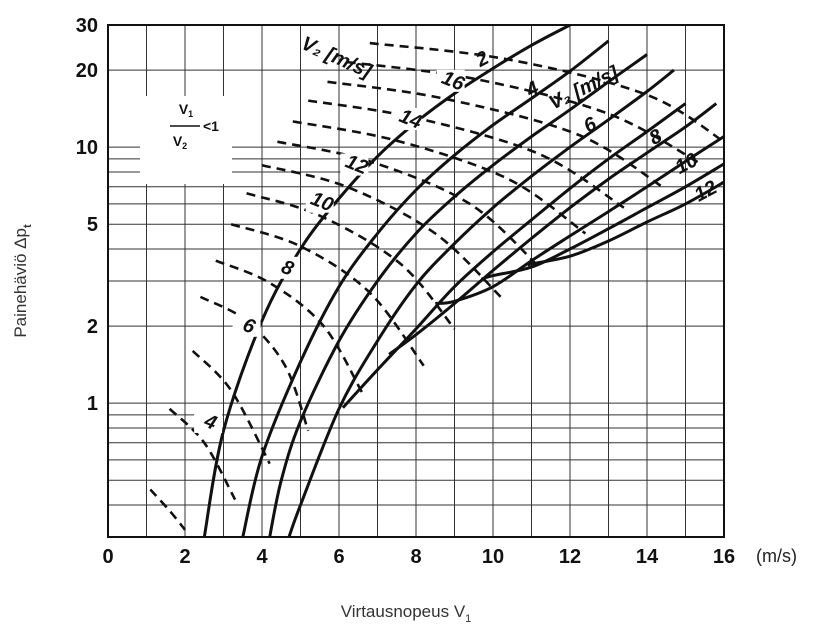 This screenshot has width=832, height=634. What do you see at coordinates (406, 613) in the screenshot?
I see `x-axis-label: Virtausnopeus V1` at bounding box center [406, 613].